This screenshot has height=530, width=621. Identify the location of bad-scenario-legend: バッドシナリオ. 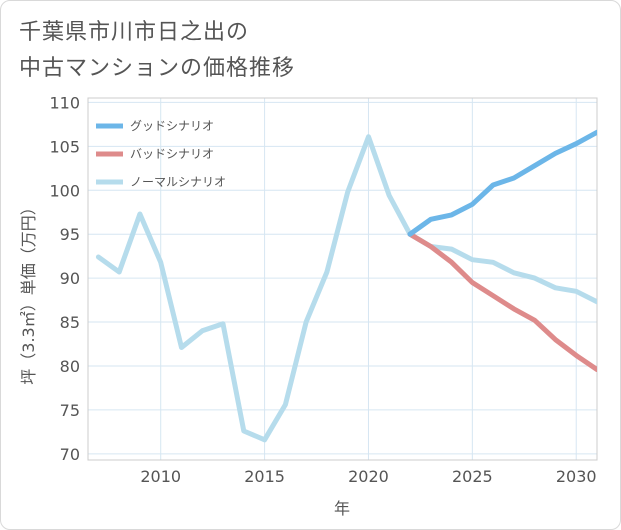
(172, 154).